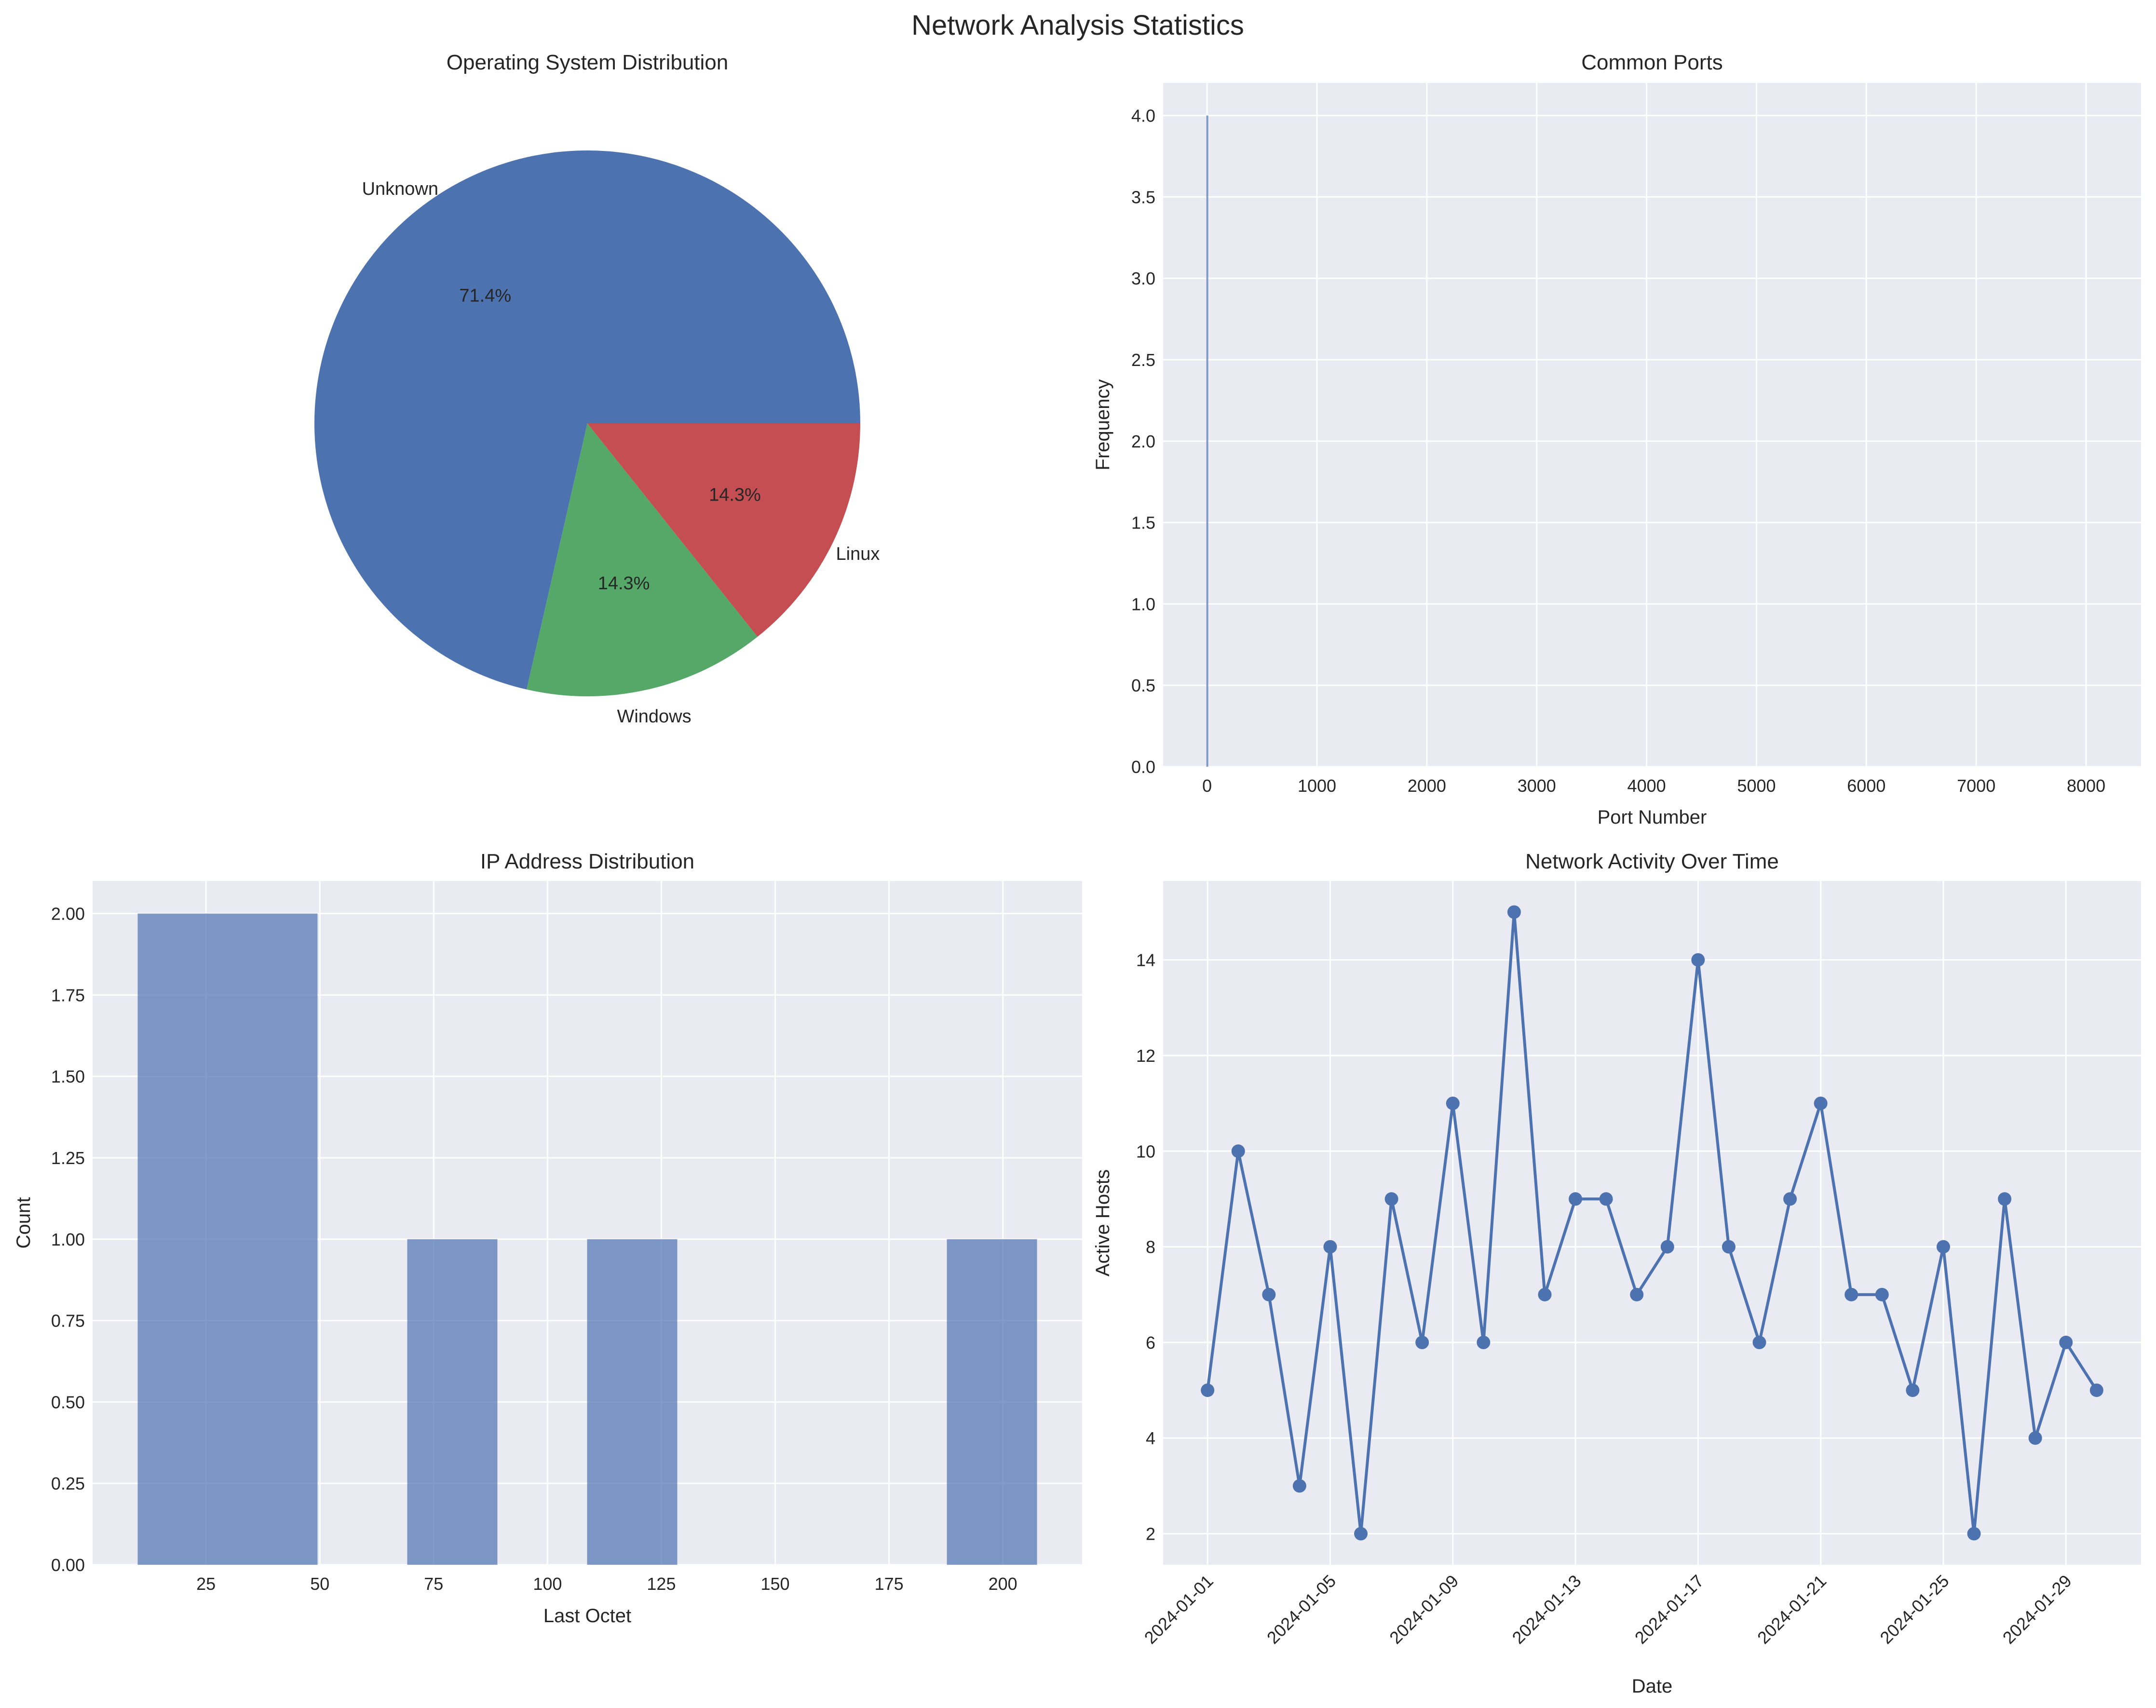 Image resolution: width=2156 pixels, height=1708 pixels. Describe the element at coordinates (1103, 1222) in the screenshot. I see `activity-y-axis-label: Active Hosts` at that location.